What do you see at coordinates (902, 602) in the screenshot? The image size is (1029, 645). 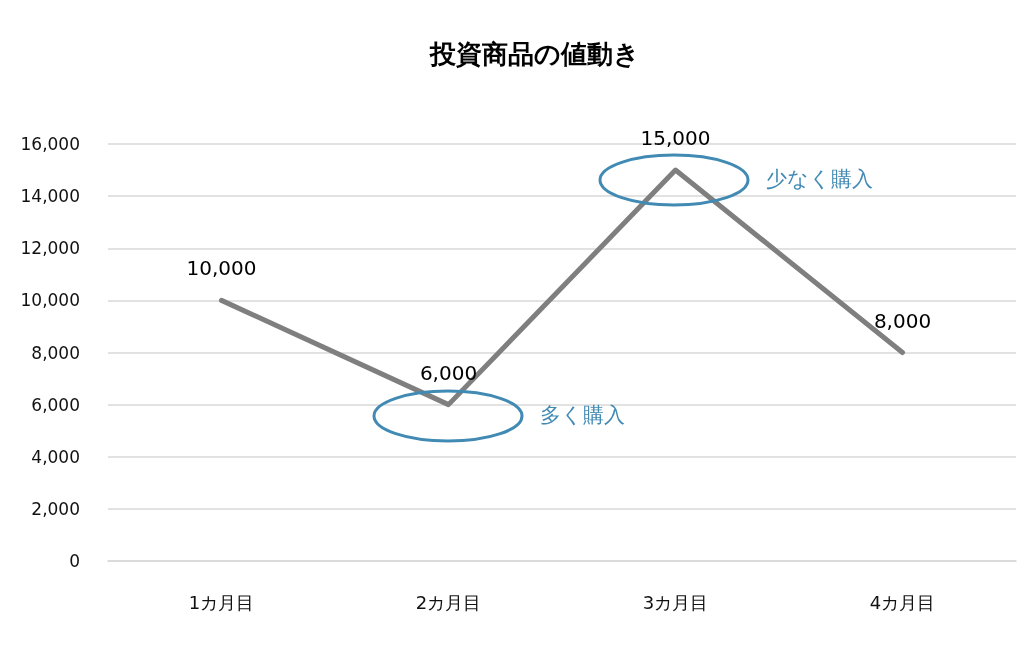 I see `x-tick-label: 4カ月目` at bounding box center [902, 602].